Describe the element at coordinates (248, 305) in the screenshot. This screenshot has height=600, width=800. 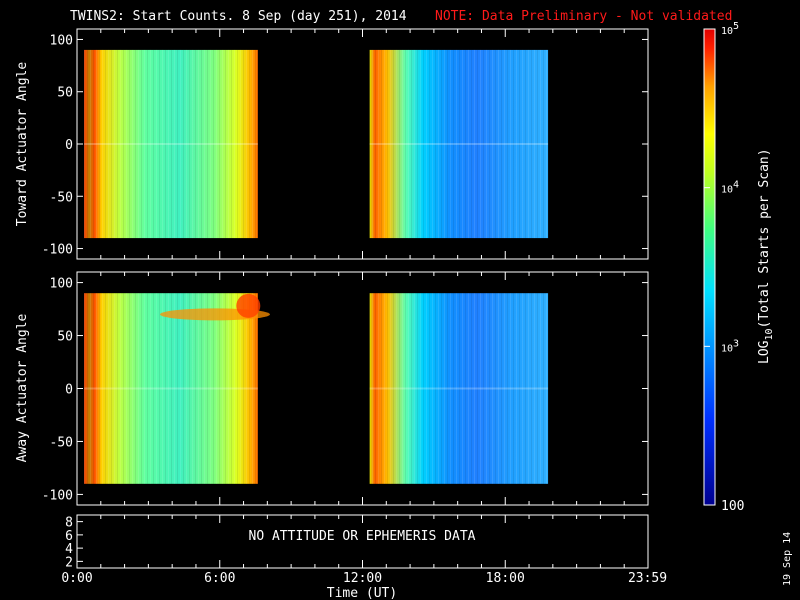
I see `high-count-feature` at that location.